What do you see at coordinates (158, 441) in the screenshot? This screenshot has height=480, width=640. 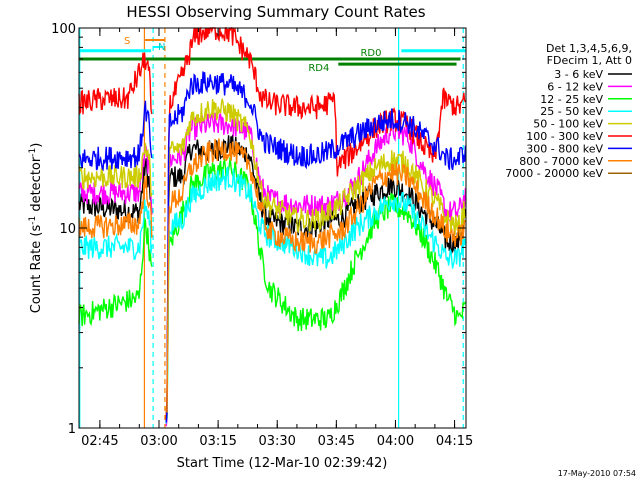 I see `x-tick-label-1: 03:00` at bounding box center [158, 441].